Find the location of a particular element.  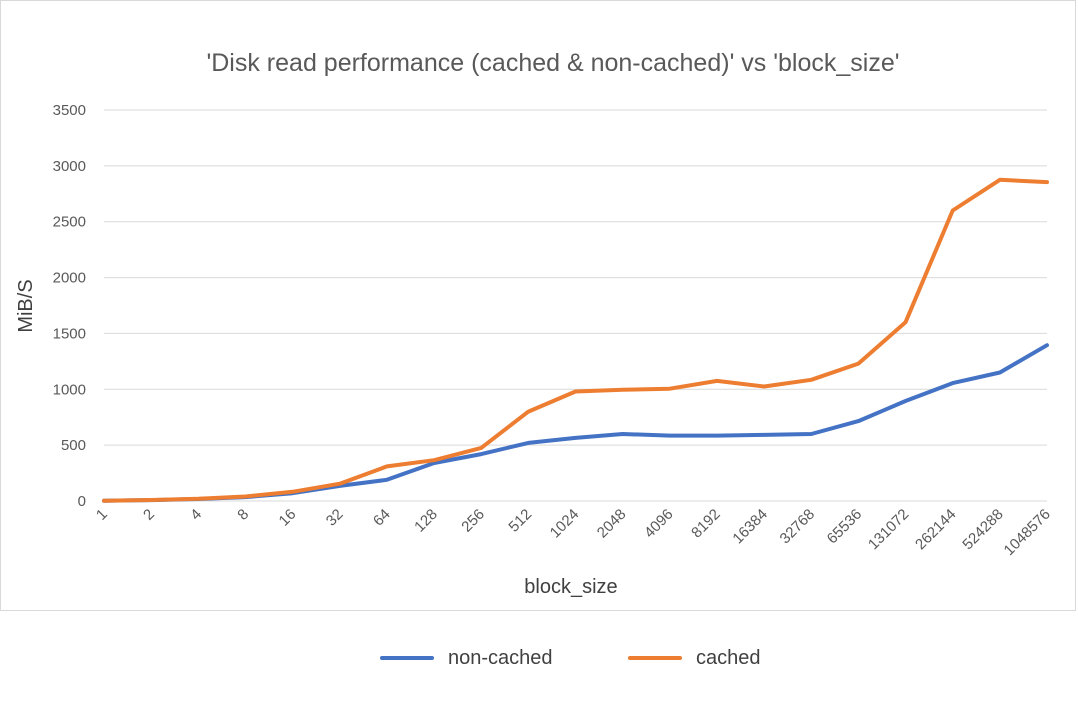

legend: non-cached cached is located at coordinates (539, 658).